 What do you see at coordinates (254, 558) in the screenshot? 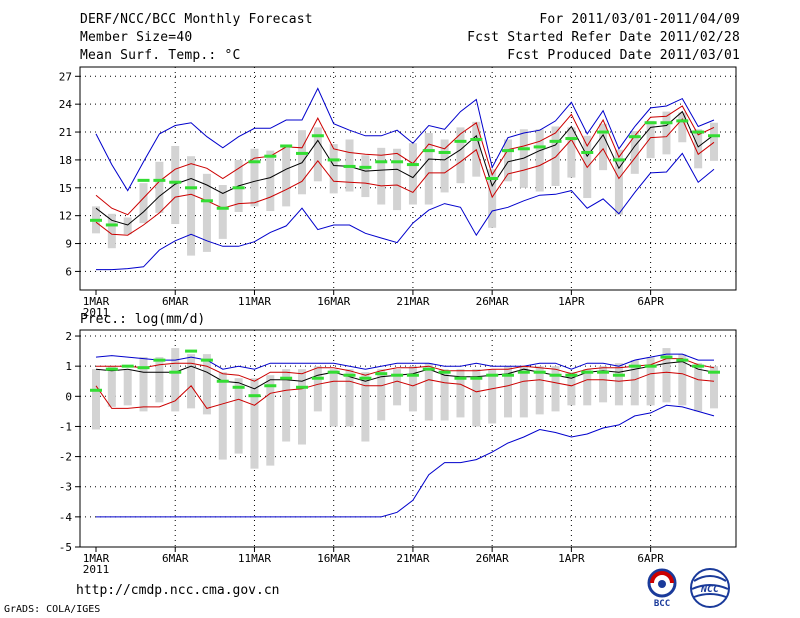
I see `prec-xtick-label: 11MAR` at bounding box center [254, 558].